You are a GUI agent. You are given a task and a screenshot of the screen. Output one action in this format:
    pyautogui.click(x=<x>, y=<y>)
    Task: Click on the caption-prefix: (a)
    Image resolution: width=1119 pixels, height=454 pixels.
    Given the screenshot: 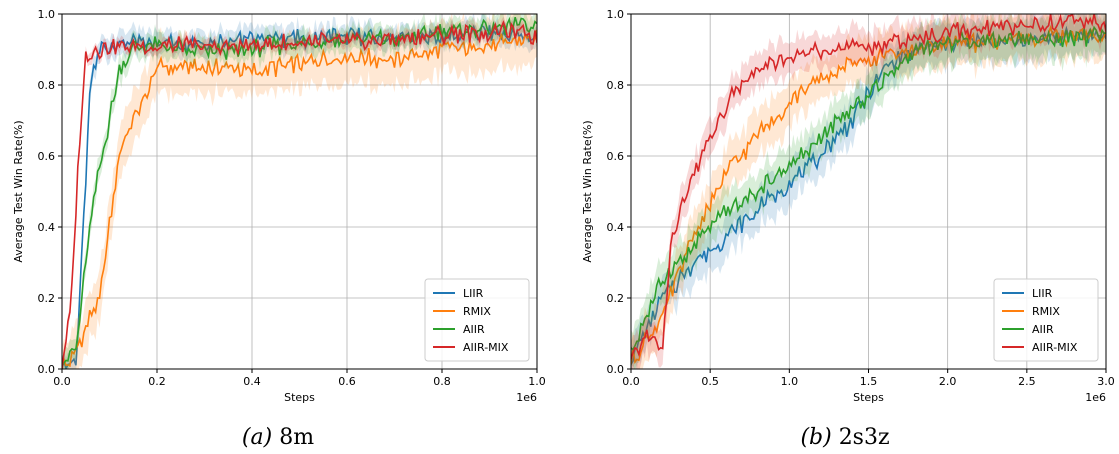 What is the action you would take?
    pyautogui.click(x=260, y=437)
    